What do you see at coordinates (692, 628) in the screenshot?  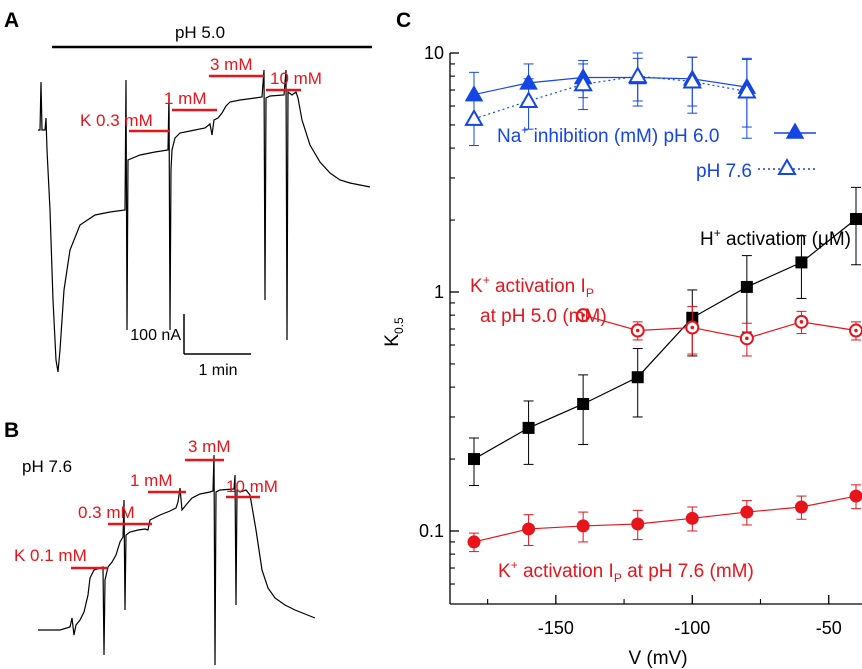 I see `x-tick-label: -100` at bounding box center [692, 628].